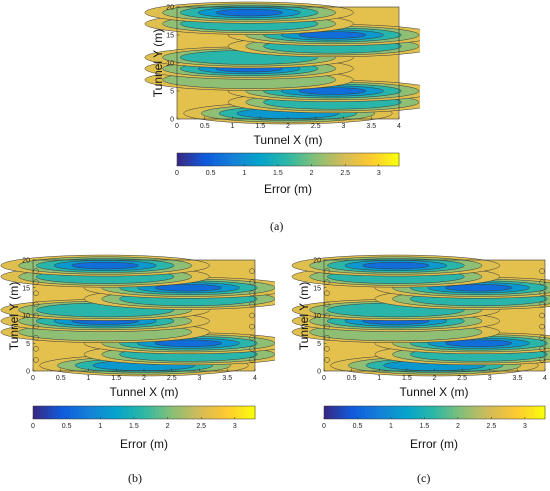 The width and height of the screenshot is (550, 491). Describe the element at coordinates (177, 173) in the screenshot. I see `colorbar-tick-label: 0` at that location.